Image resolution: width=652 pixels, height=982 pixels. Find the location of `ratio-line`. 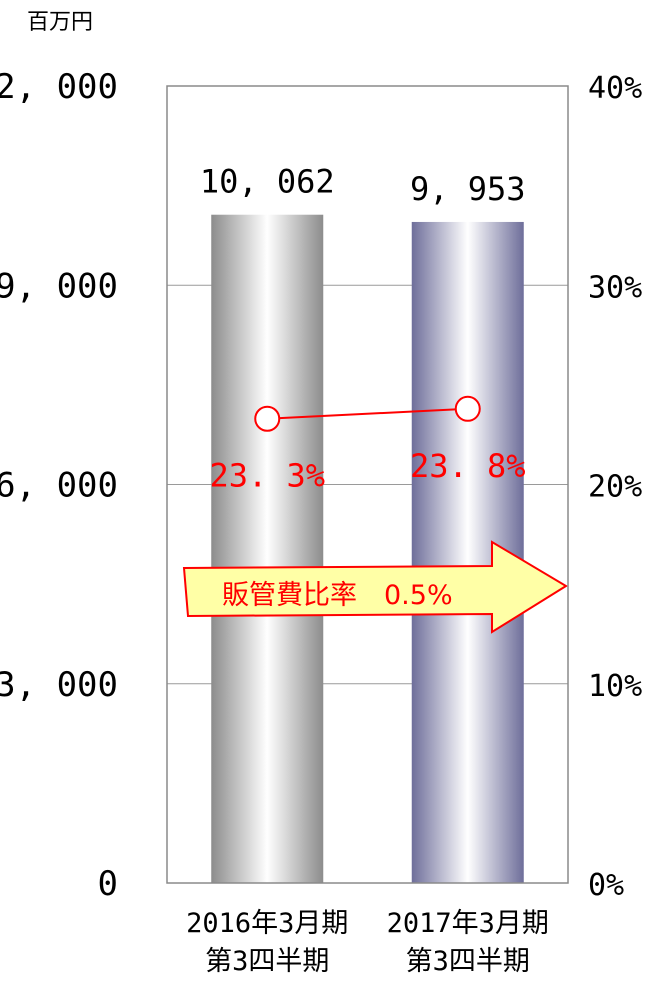

ratio-line is located at coordinates (367, 413).